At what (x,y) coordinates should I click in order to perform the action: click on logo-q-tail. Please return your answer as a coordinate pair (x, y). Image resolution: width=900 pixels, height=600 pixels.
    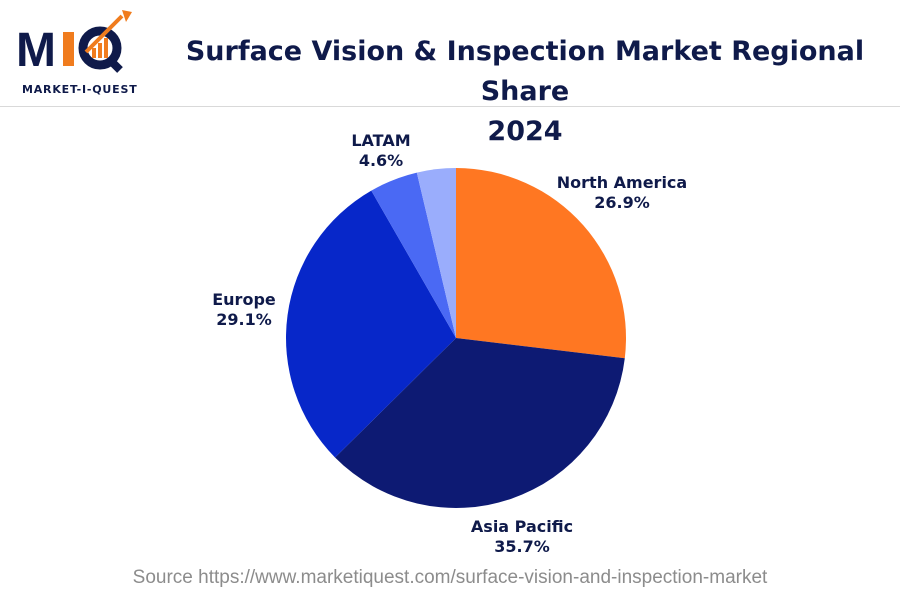
    Looking at the image, I should click on (114, 64).